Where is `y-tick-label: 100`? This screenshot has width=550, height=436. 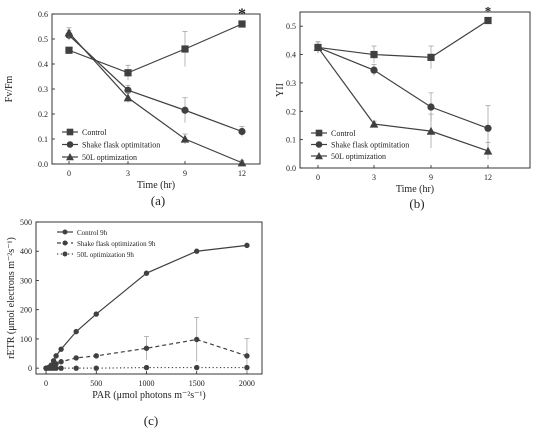 y-tick-label: 100 is located at coordinates (26, 339).